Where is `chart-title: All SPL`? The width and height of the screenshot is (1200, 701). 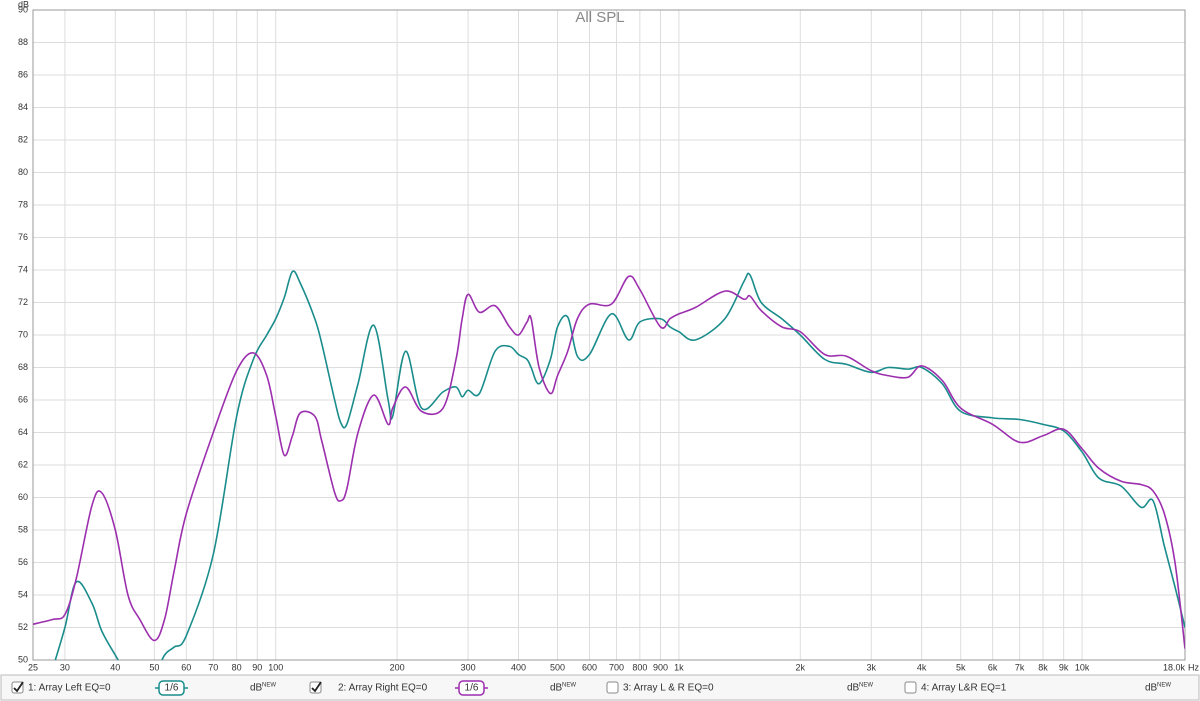 chart-title: All SPL is located at coordinates (599, 17).